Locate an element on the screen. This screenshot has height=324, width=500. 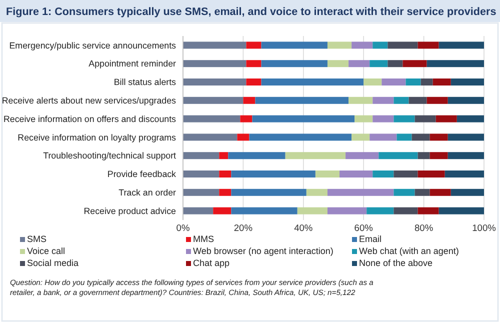
legend-label: Chat app is located at coordinates (211, 263).